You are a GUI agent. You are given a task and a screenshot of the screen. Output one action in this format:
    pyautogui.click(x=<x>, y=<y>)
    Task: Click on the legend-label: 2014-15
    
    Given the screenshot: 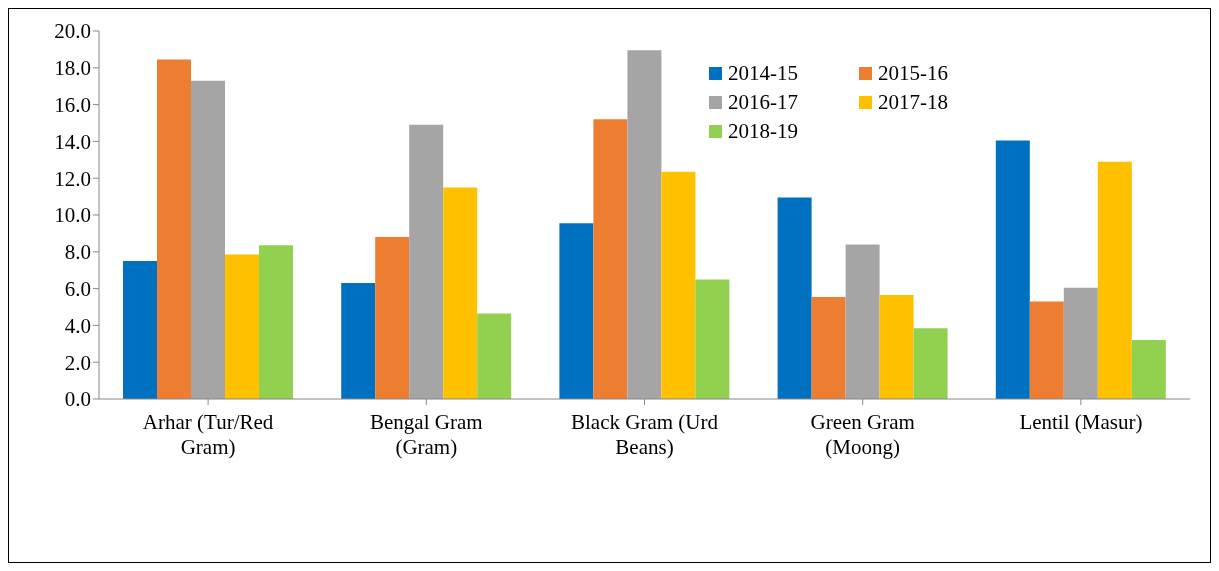 What is the action you would take?
    pyautogui.click(x=763, y=73)
    